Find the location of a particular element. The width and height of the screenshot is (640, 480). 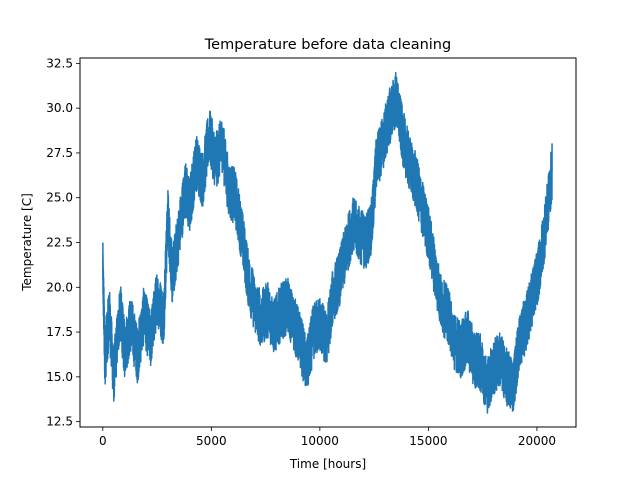

y-tick-label: 15.0 is located at coordinates (59, 377).